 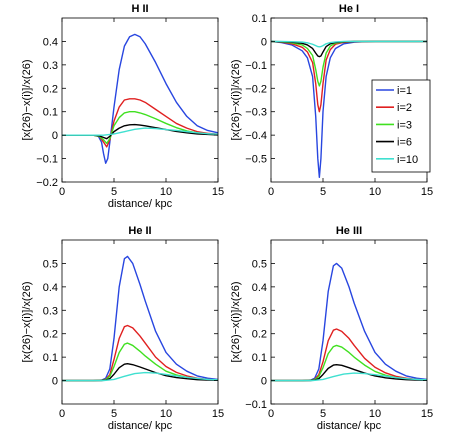 I want to click on legend-label: i=1, so click(x=404, y=91).